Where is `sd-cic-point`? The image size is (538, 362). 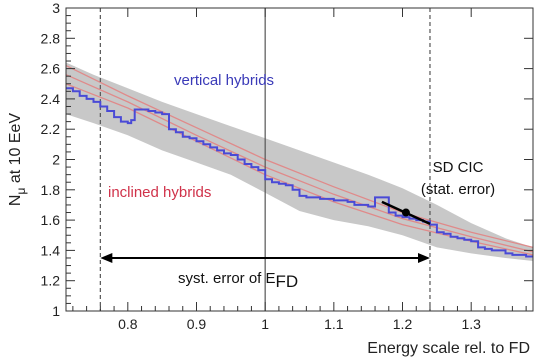
sd-cic-point is located at coordinates (405, 212).